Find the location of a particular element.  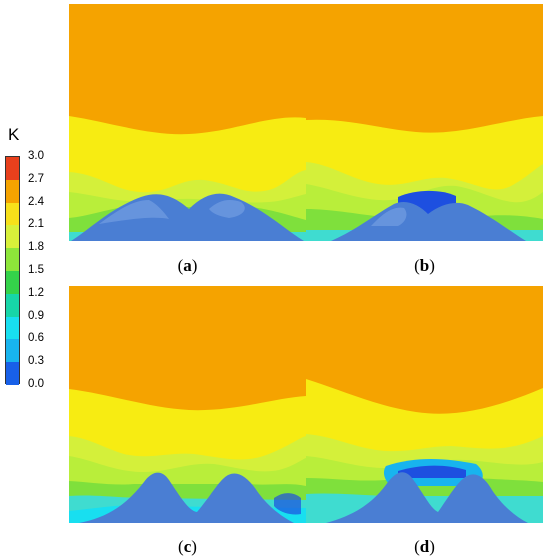

legend-tick-label: 0.6 is located at coordinates (36, 338).